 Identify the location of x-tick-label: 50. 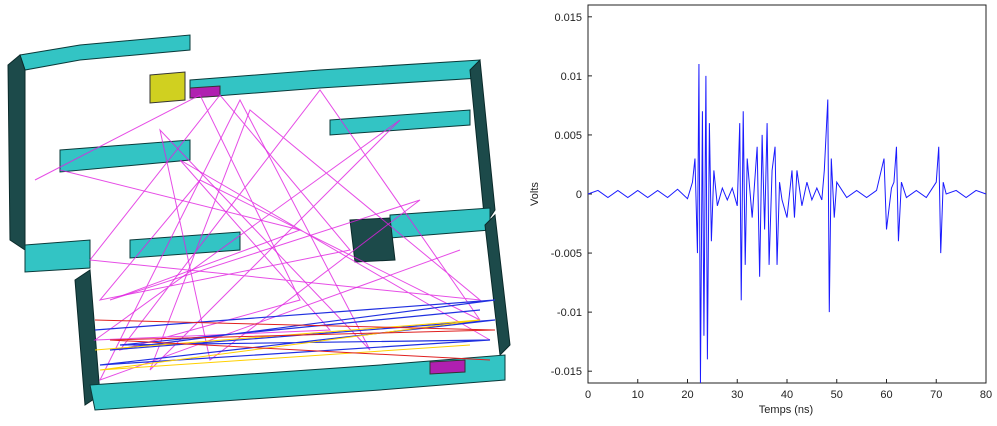
(837, 395).